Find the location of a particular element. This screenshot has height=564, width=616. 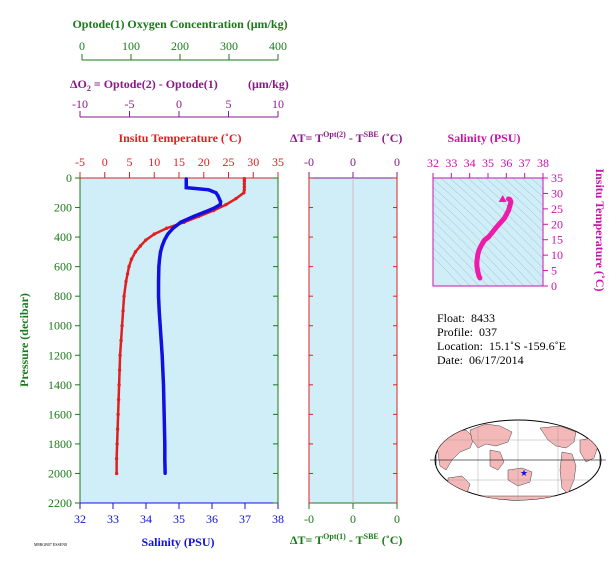

delta-o2-tick-label: 10 is located at coordinates (278, 104).